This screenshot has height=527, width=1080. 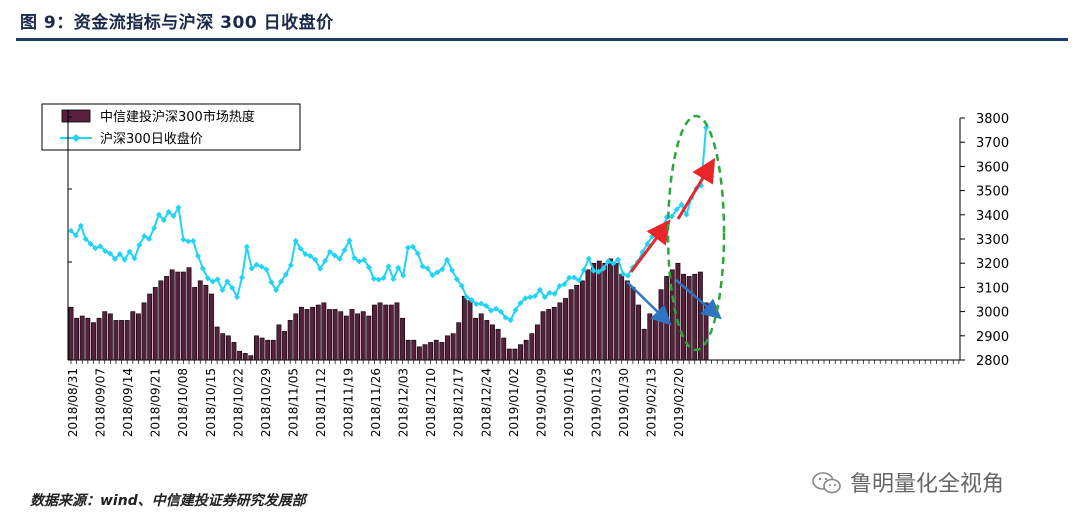 I want to click on x-tick-label: 2019/01/16, so click(x=569, y=402).